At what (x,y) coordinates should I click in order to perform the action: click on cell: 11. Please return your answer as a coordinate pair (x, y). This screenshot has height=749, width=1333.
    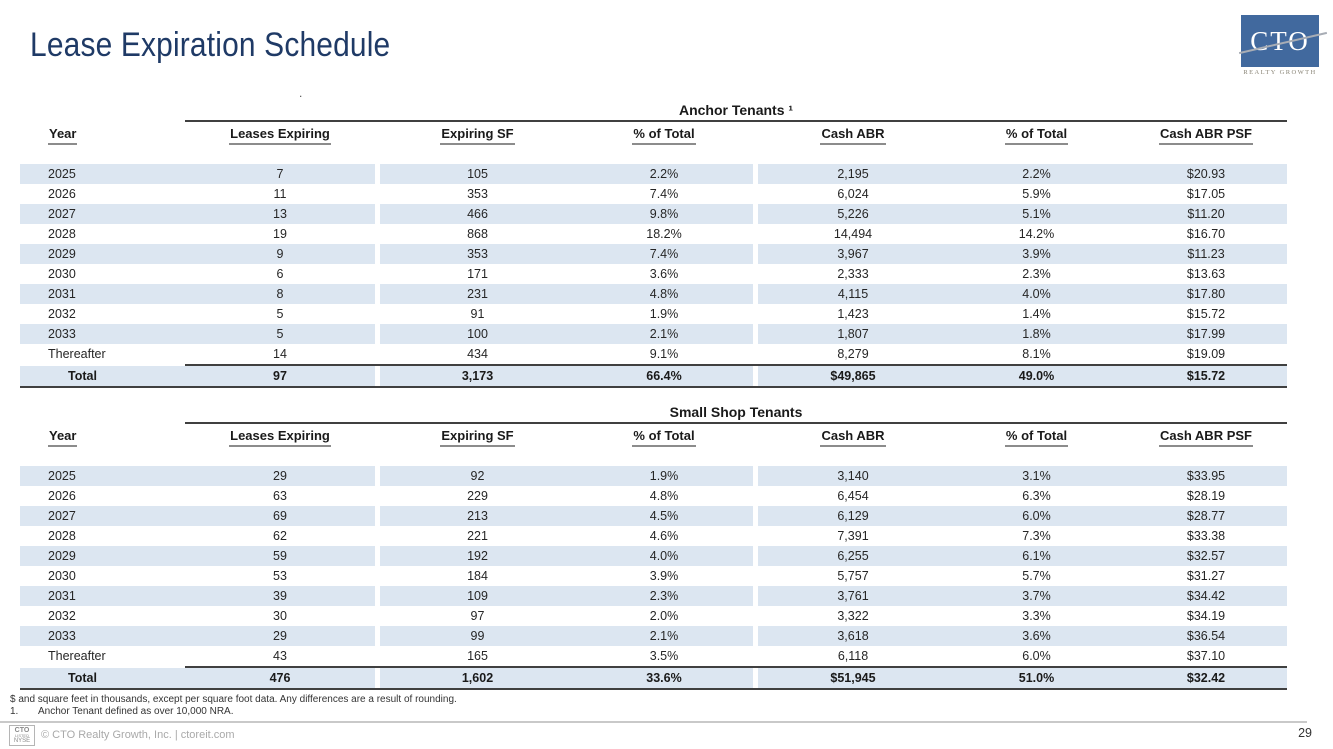
    Looking at the image, I should click on (280, 194).